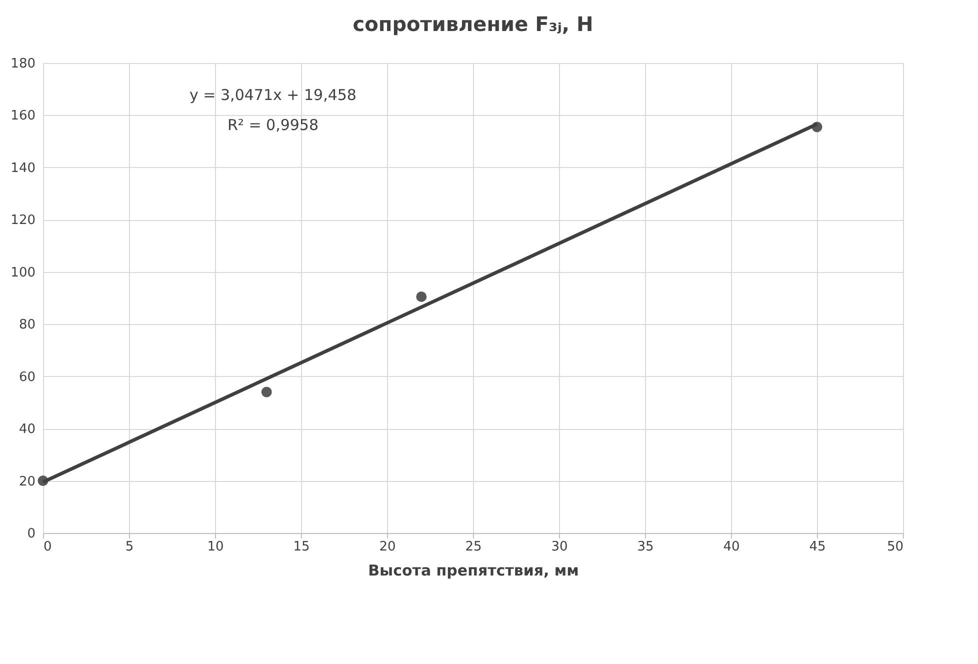 The image size is (978, 664). I want to click on chart-title: сопротивление F₃ⱼ, Н, so click(473, 24).